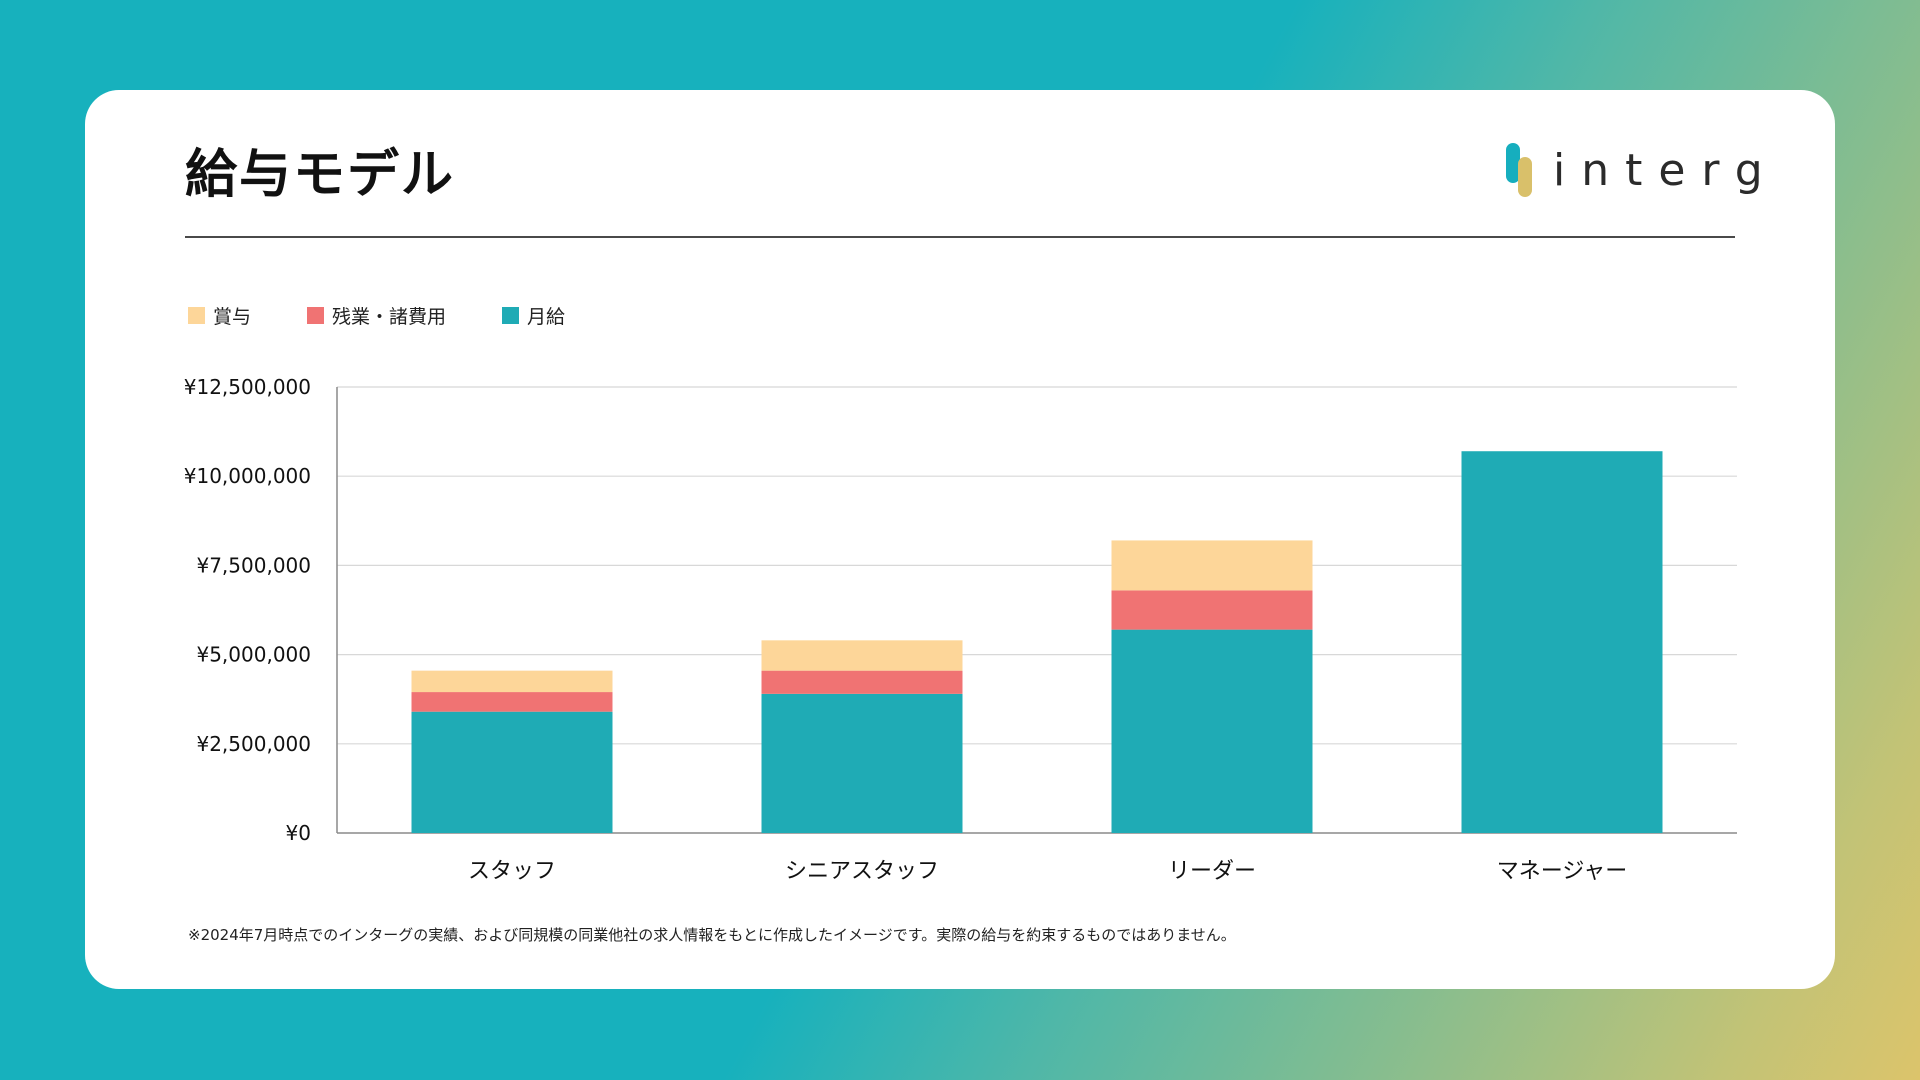  Describe the element at coordinates (320, 175) in the screenshot. I see `page-title: 給与モデル` at that location.